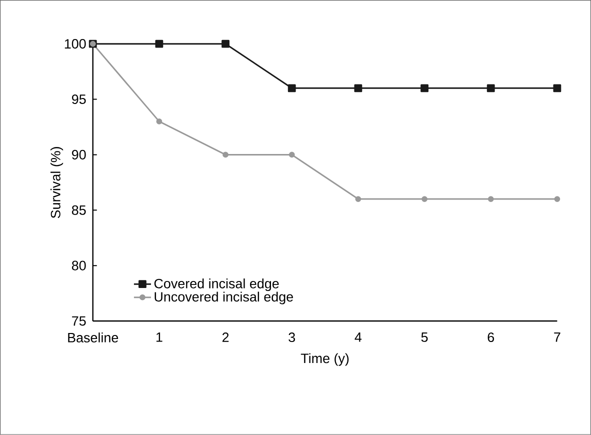 Image resolution: width=591 pixels, height=435 pixels. What do you see at coordinates (79, 99) in the screenshot?
I see `y-tick-label: 95` at bounding box center [79, 99].